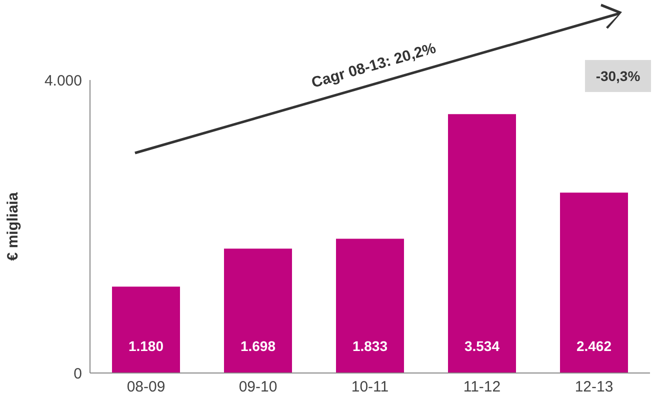 The height and width of the screenshot is (407, 658). Describe the element at coordinates (370, 346) in the screenshot. I see `data-label: 1.833` at that location.